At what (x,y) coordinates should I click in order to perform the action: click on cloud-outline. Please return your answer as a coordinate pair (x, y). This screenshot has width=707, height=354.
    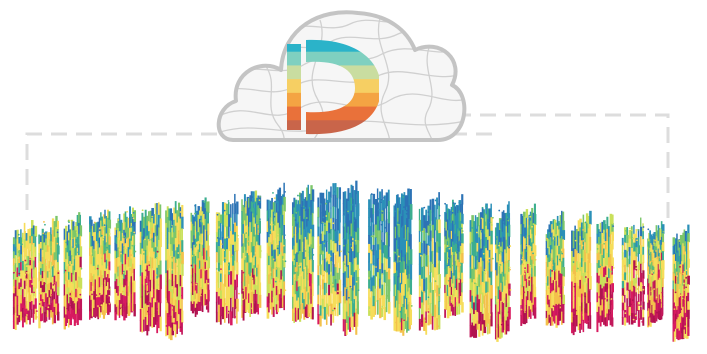
    Looking at the image, I should click on (341, 76).